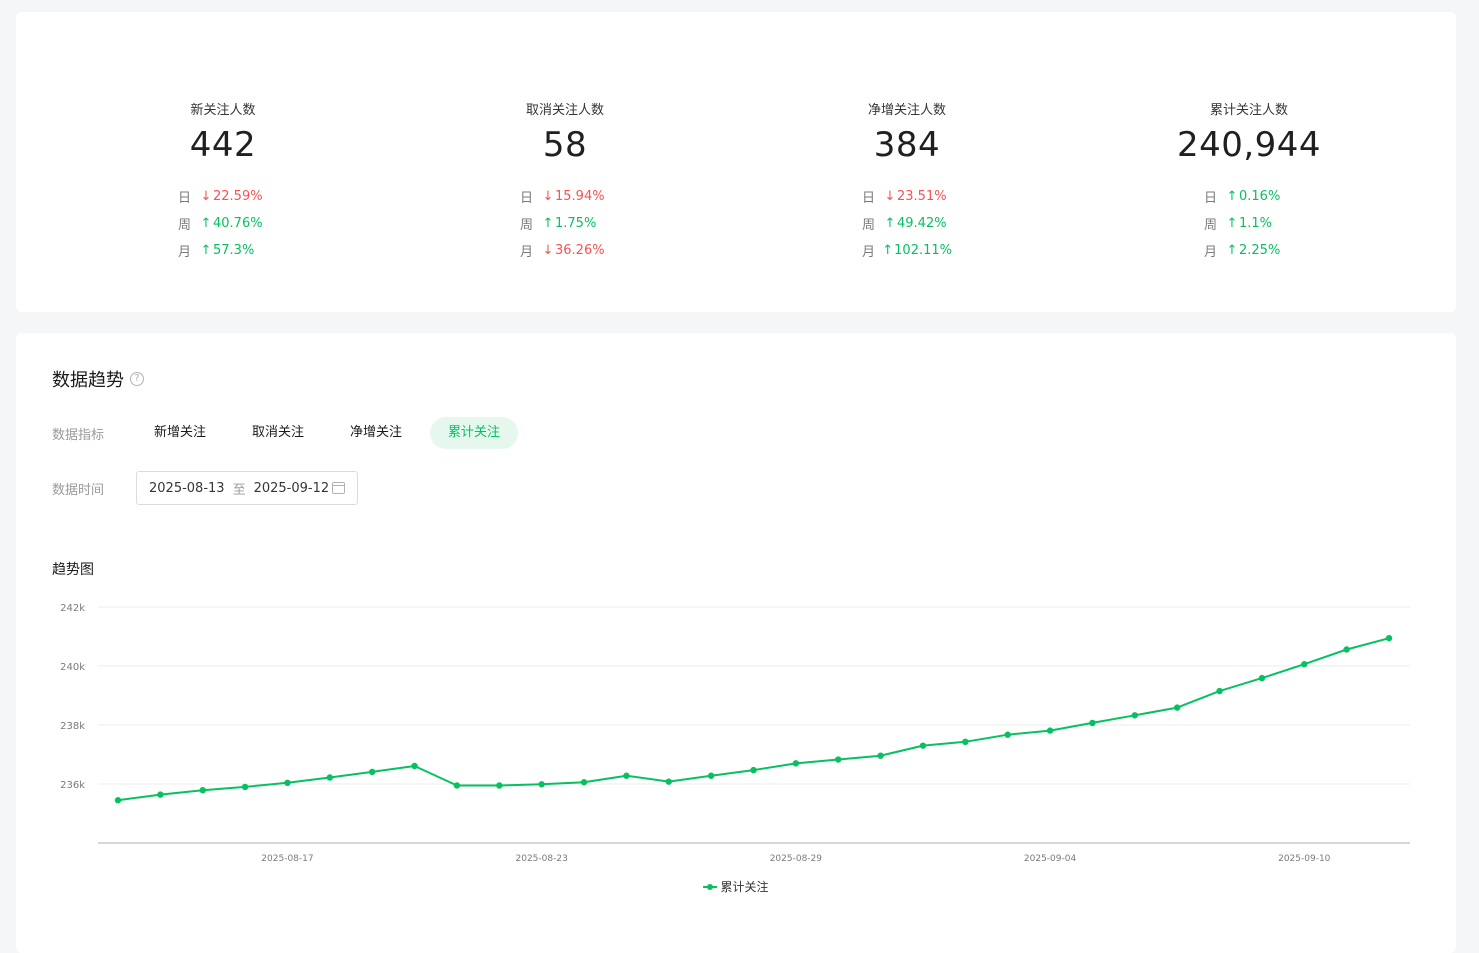 Image resolution: width=1479 pixels, height=953 pixels. What do you see at coordinates (1304, 859) in the screenshot?
I see `x-tick-label: 2025-09-10` at bounding box center [1304, 859].